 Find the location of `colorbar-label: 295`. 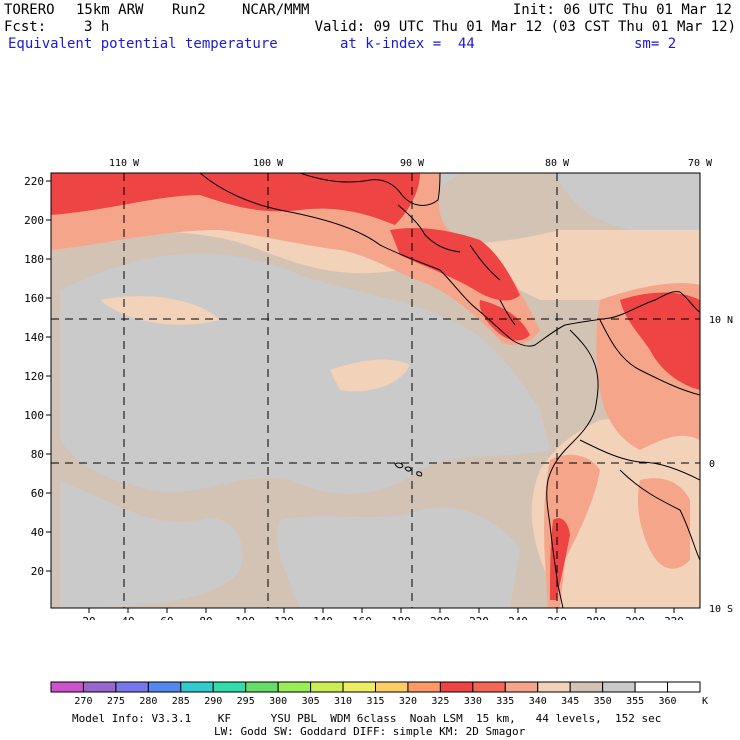

colorbar-label: 295 is located at coordinates (246, 701).